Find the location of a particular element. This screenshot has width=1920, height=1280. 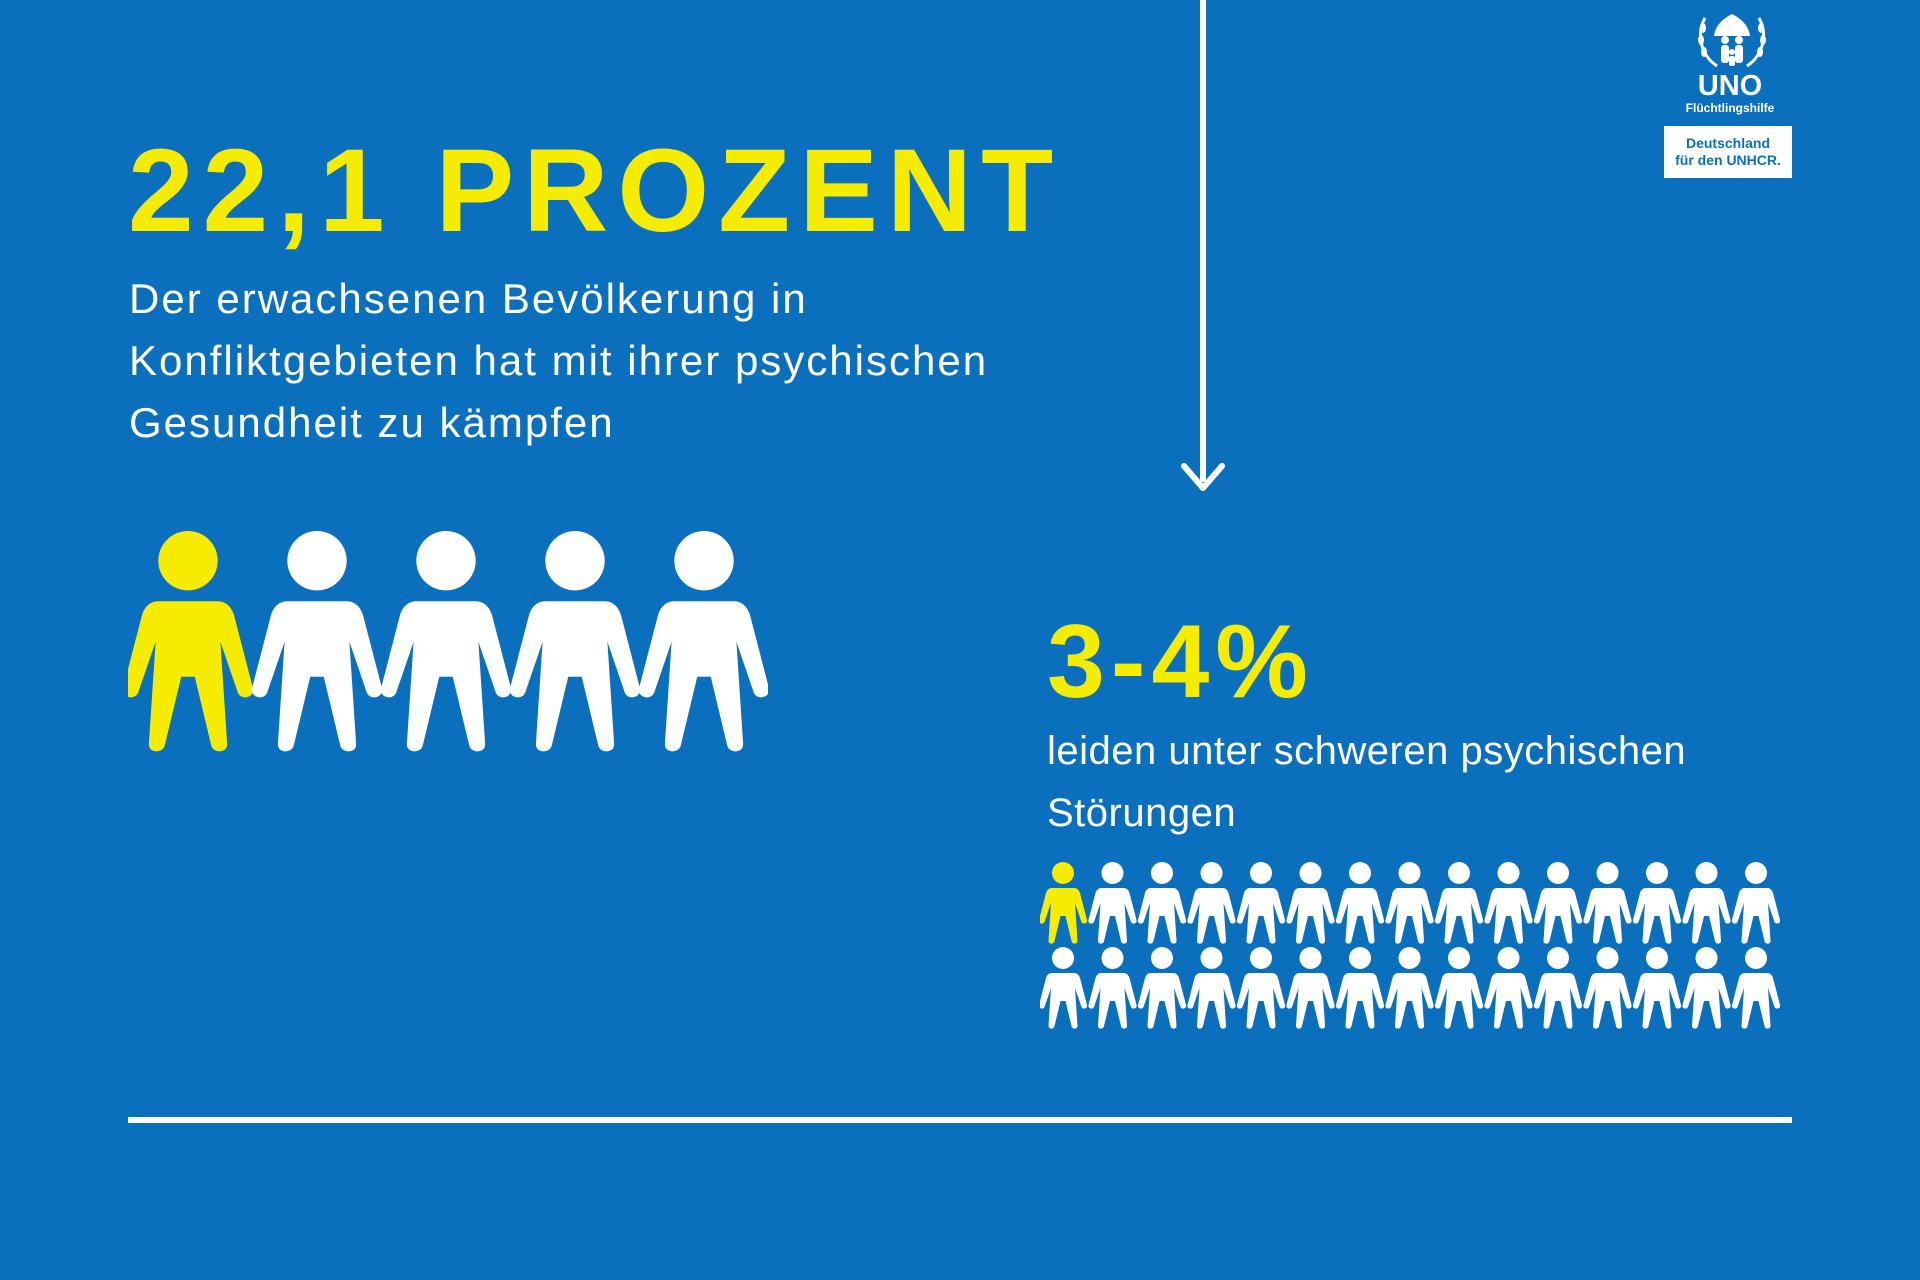

unhcr-emblem-icon is located at coordinates (1732, 41).